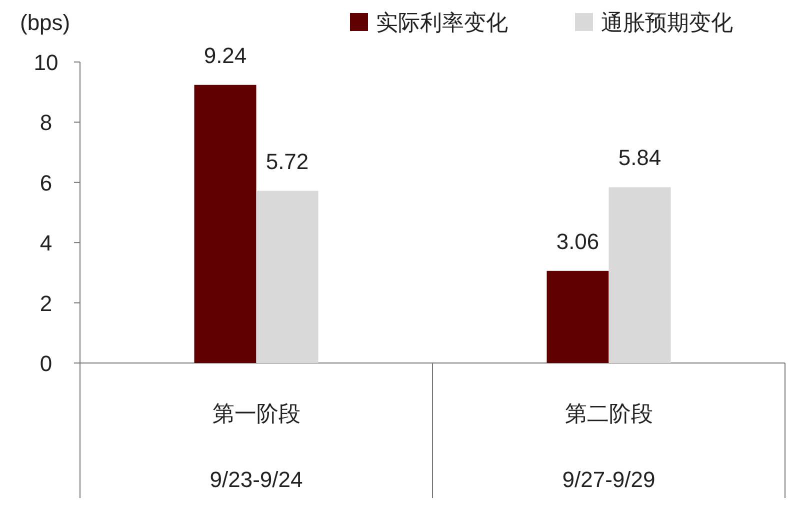 The height and width of the screenshot is (516, 809). Describe the element at coordinates (45, 22) in the screenshot. I see `y-axis-title: (bps)` at that location.